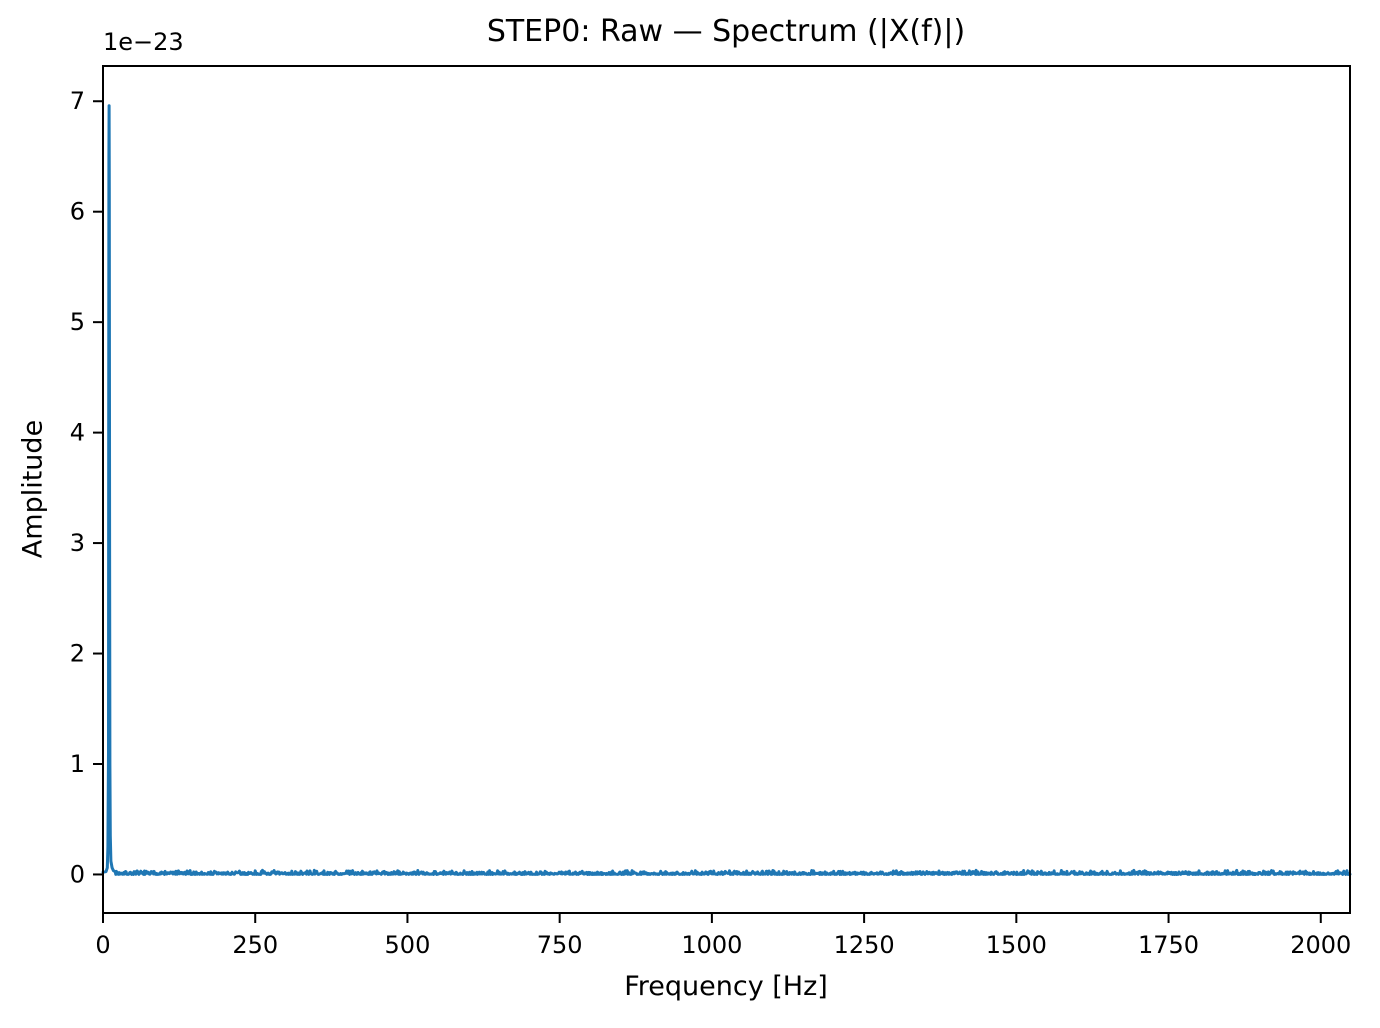 This screenshot has width=1380, height=1028. Describe the element at coordinates (1168, 945) in the screenshot. I see `x-tick-label: 1750` at that location.